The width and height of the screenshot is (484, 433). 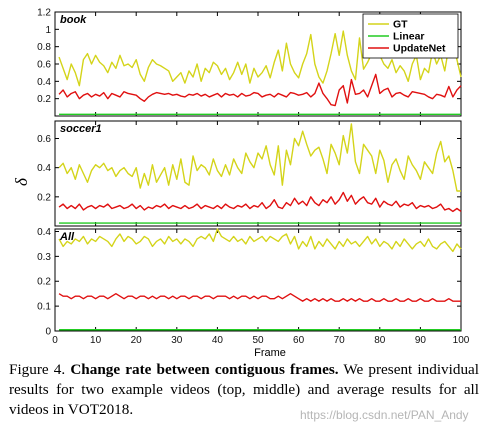 What do you see at coordinates (461, 340) in the screenshot?
I see `x-tick-label: 100` at bounding box center [461, 340].